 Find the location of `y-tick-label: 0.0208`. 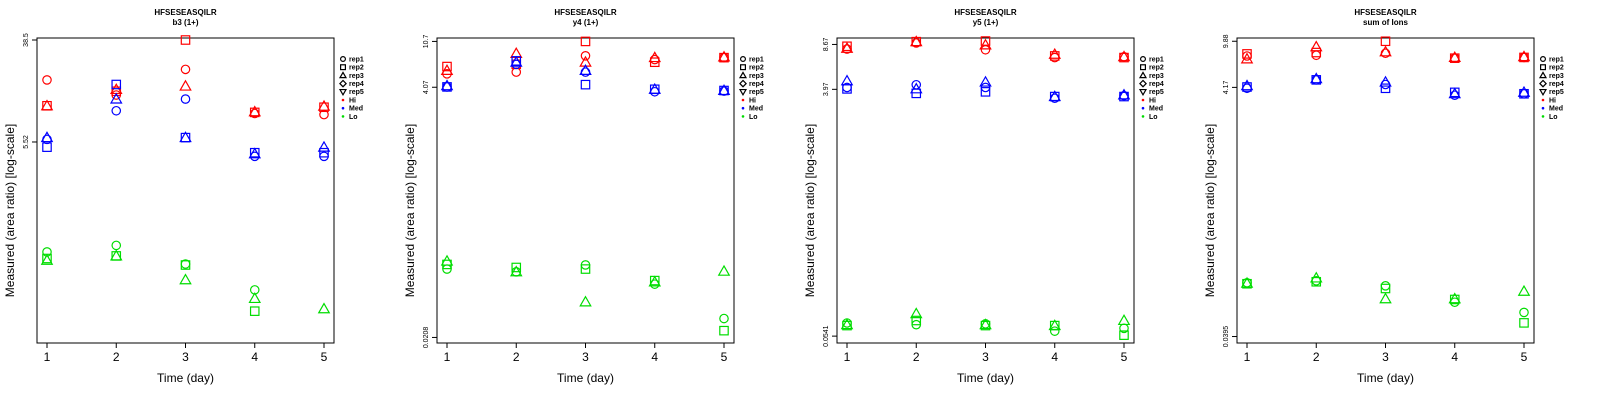

y-tick-label: 0.0208 is located at coordinates (426, 338).